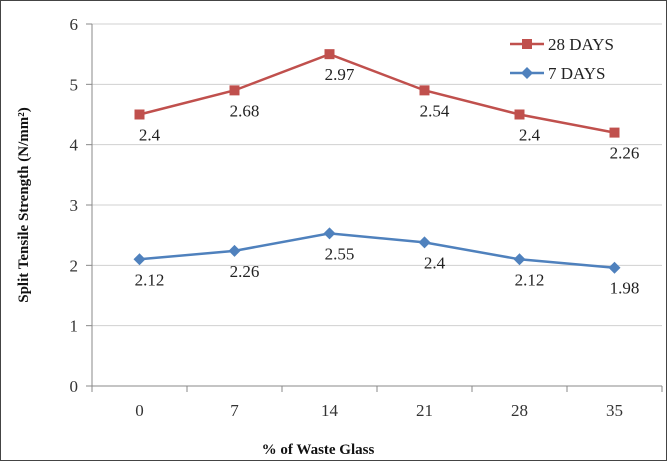  What do you see at coordinates (379, 410) in the screenshot?
I see `x-tick-labels: 0 7 14 21 28 35` at bounding box center [379, 410].